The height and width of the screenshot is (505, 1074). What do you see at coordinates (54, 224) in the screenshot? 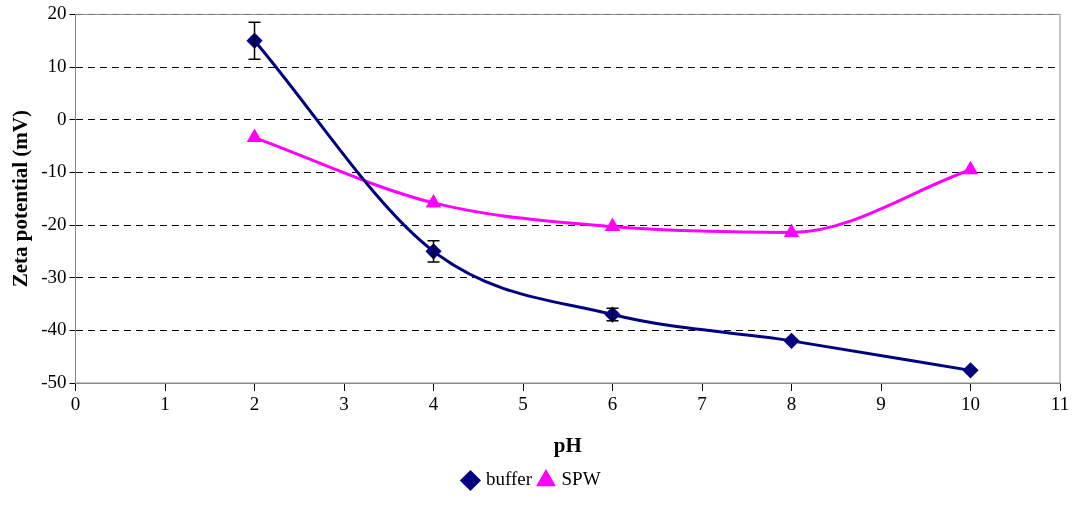
I see `y-tick-label: -20` at bounding box center [54, 224].